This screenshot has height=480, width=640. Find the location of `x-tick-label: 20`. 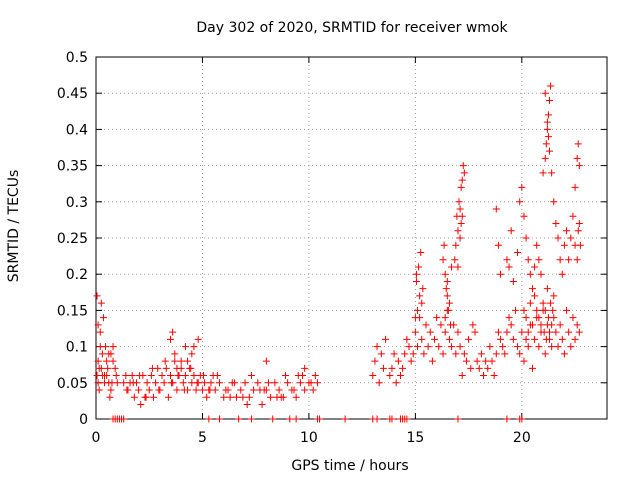

x-tick-label: 20 is located at coordinates (522, 438).